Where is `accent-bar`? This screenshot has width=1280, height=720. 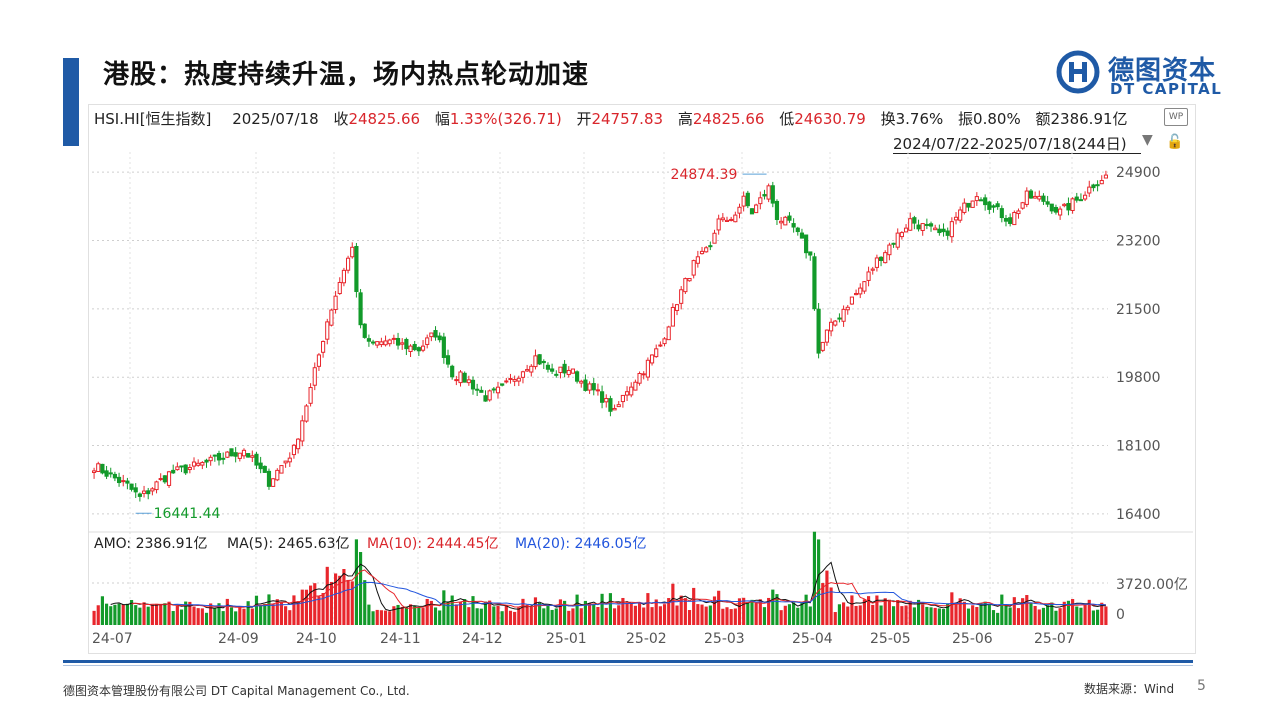
accent-bar is located at coordinates (71, 102).